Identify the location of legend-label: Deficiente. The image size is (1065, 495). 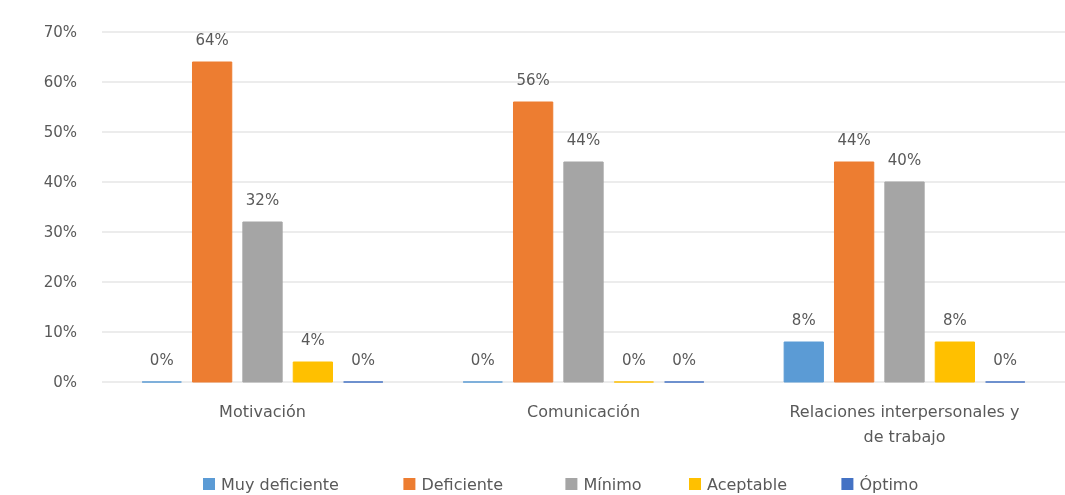
(462, 484).